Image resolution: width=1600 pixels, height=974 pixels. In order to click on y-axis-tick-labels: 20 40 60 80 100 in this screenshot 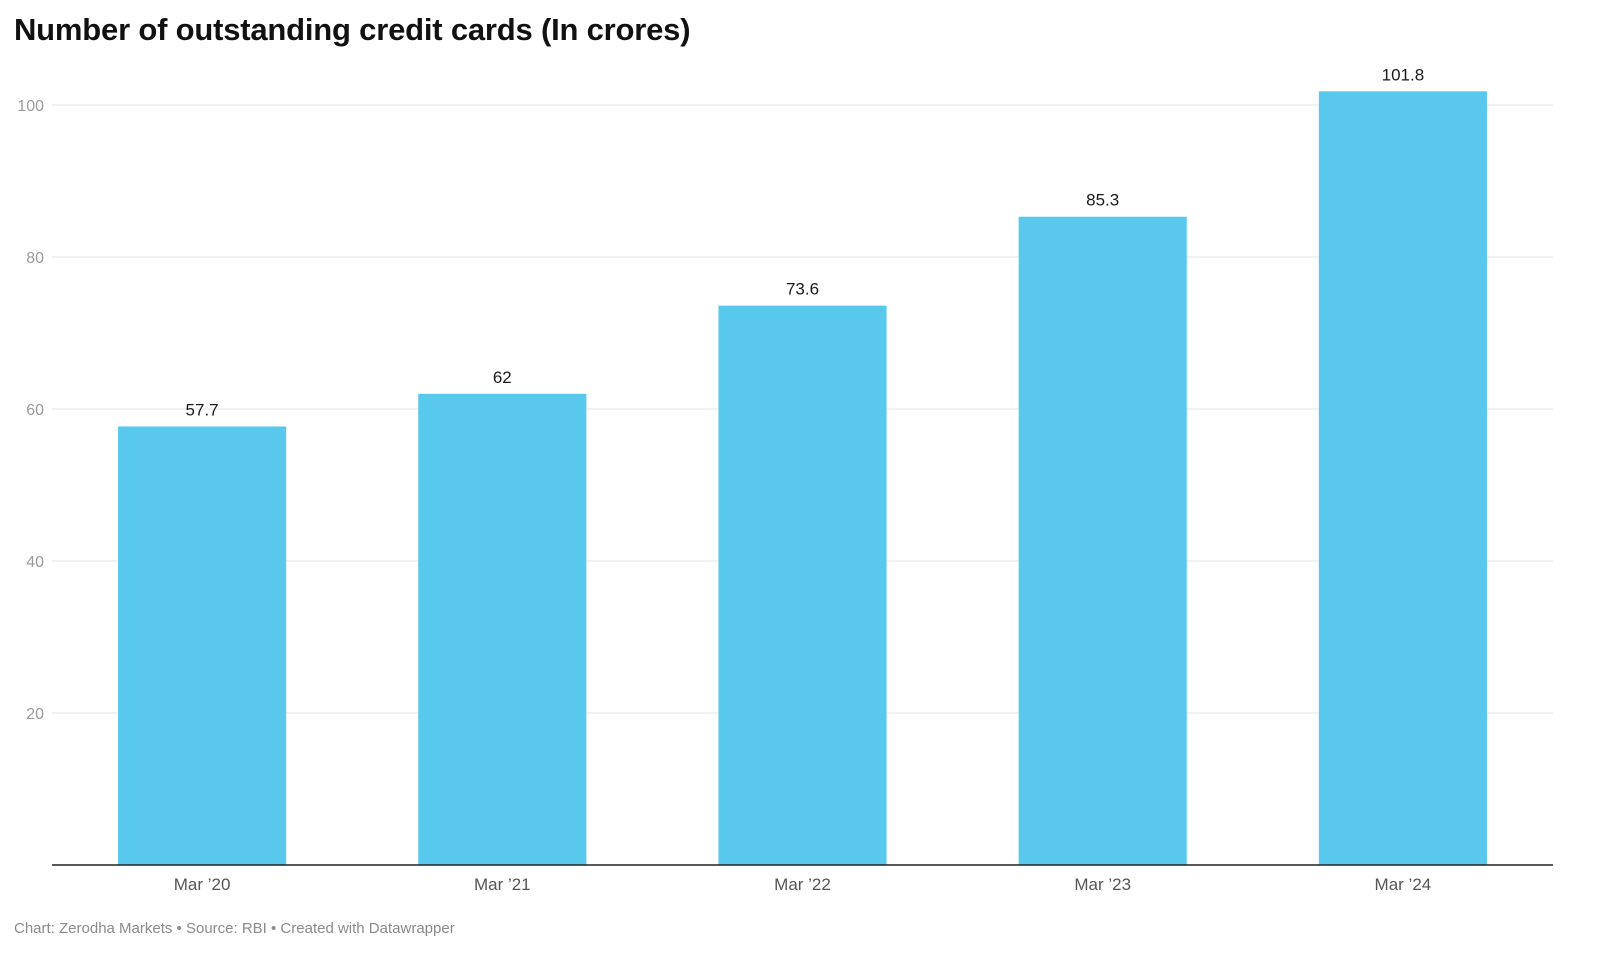, I will do `click(30, 410)`.